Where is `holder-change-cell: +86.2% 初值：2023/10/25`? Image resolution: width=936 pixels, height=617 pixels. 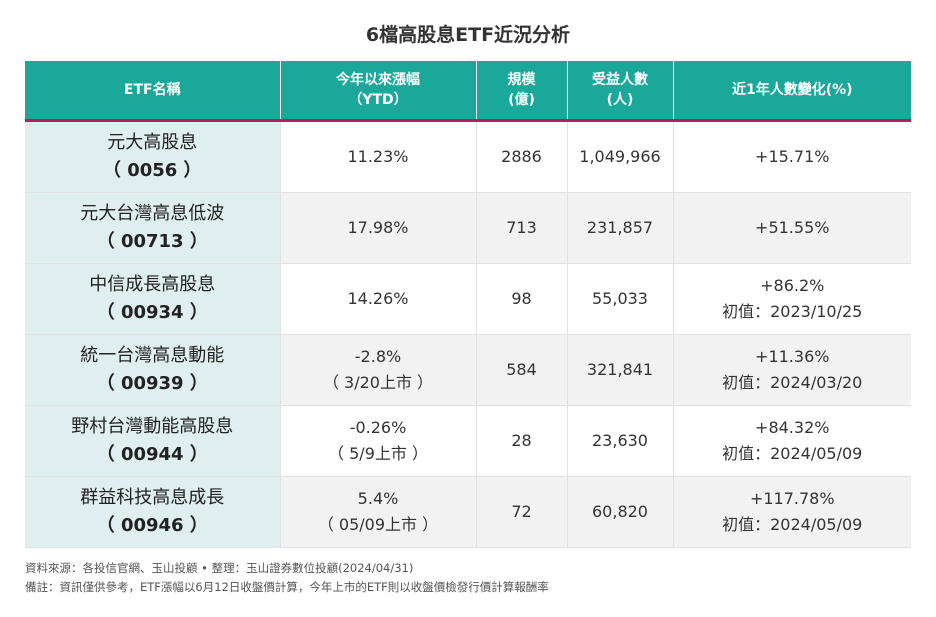
holder-change-cell: +86.2% 初值：2023/10/25 is located at coordinates (792, 299).